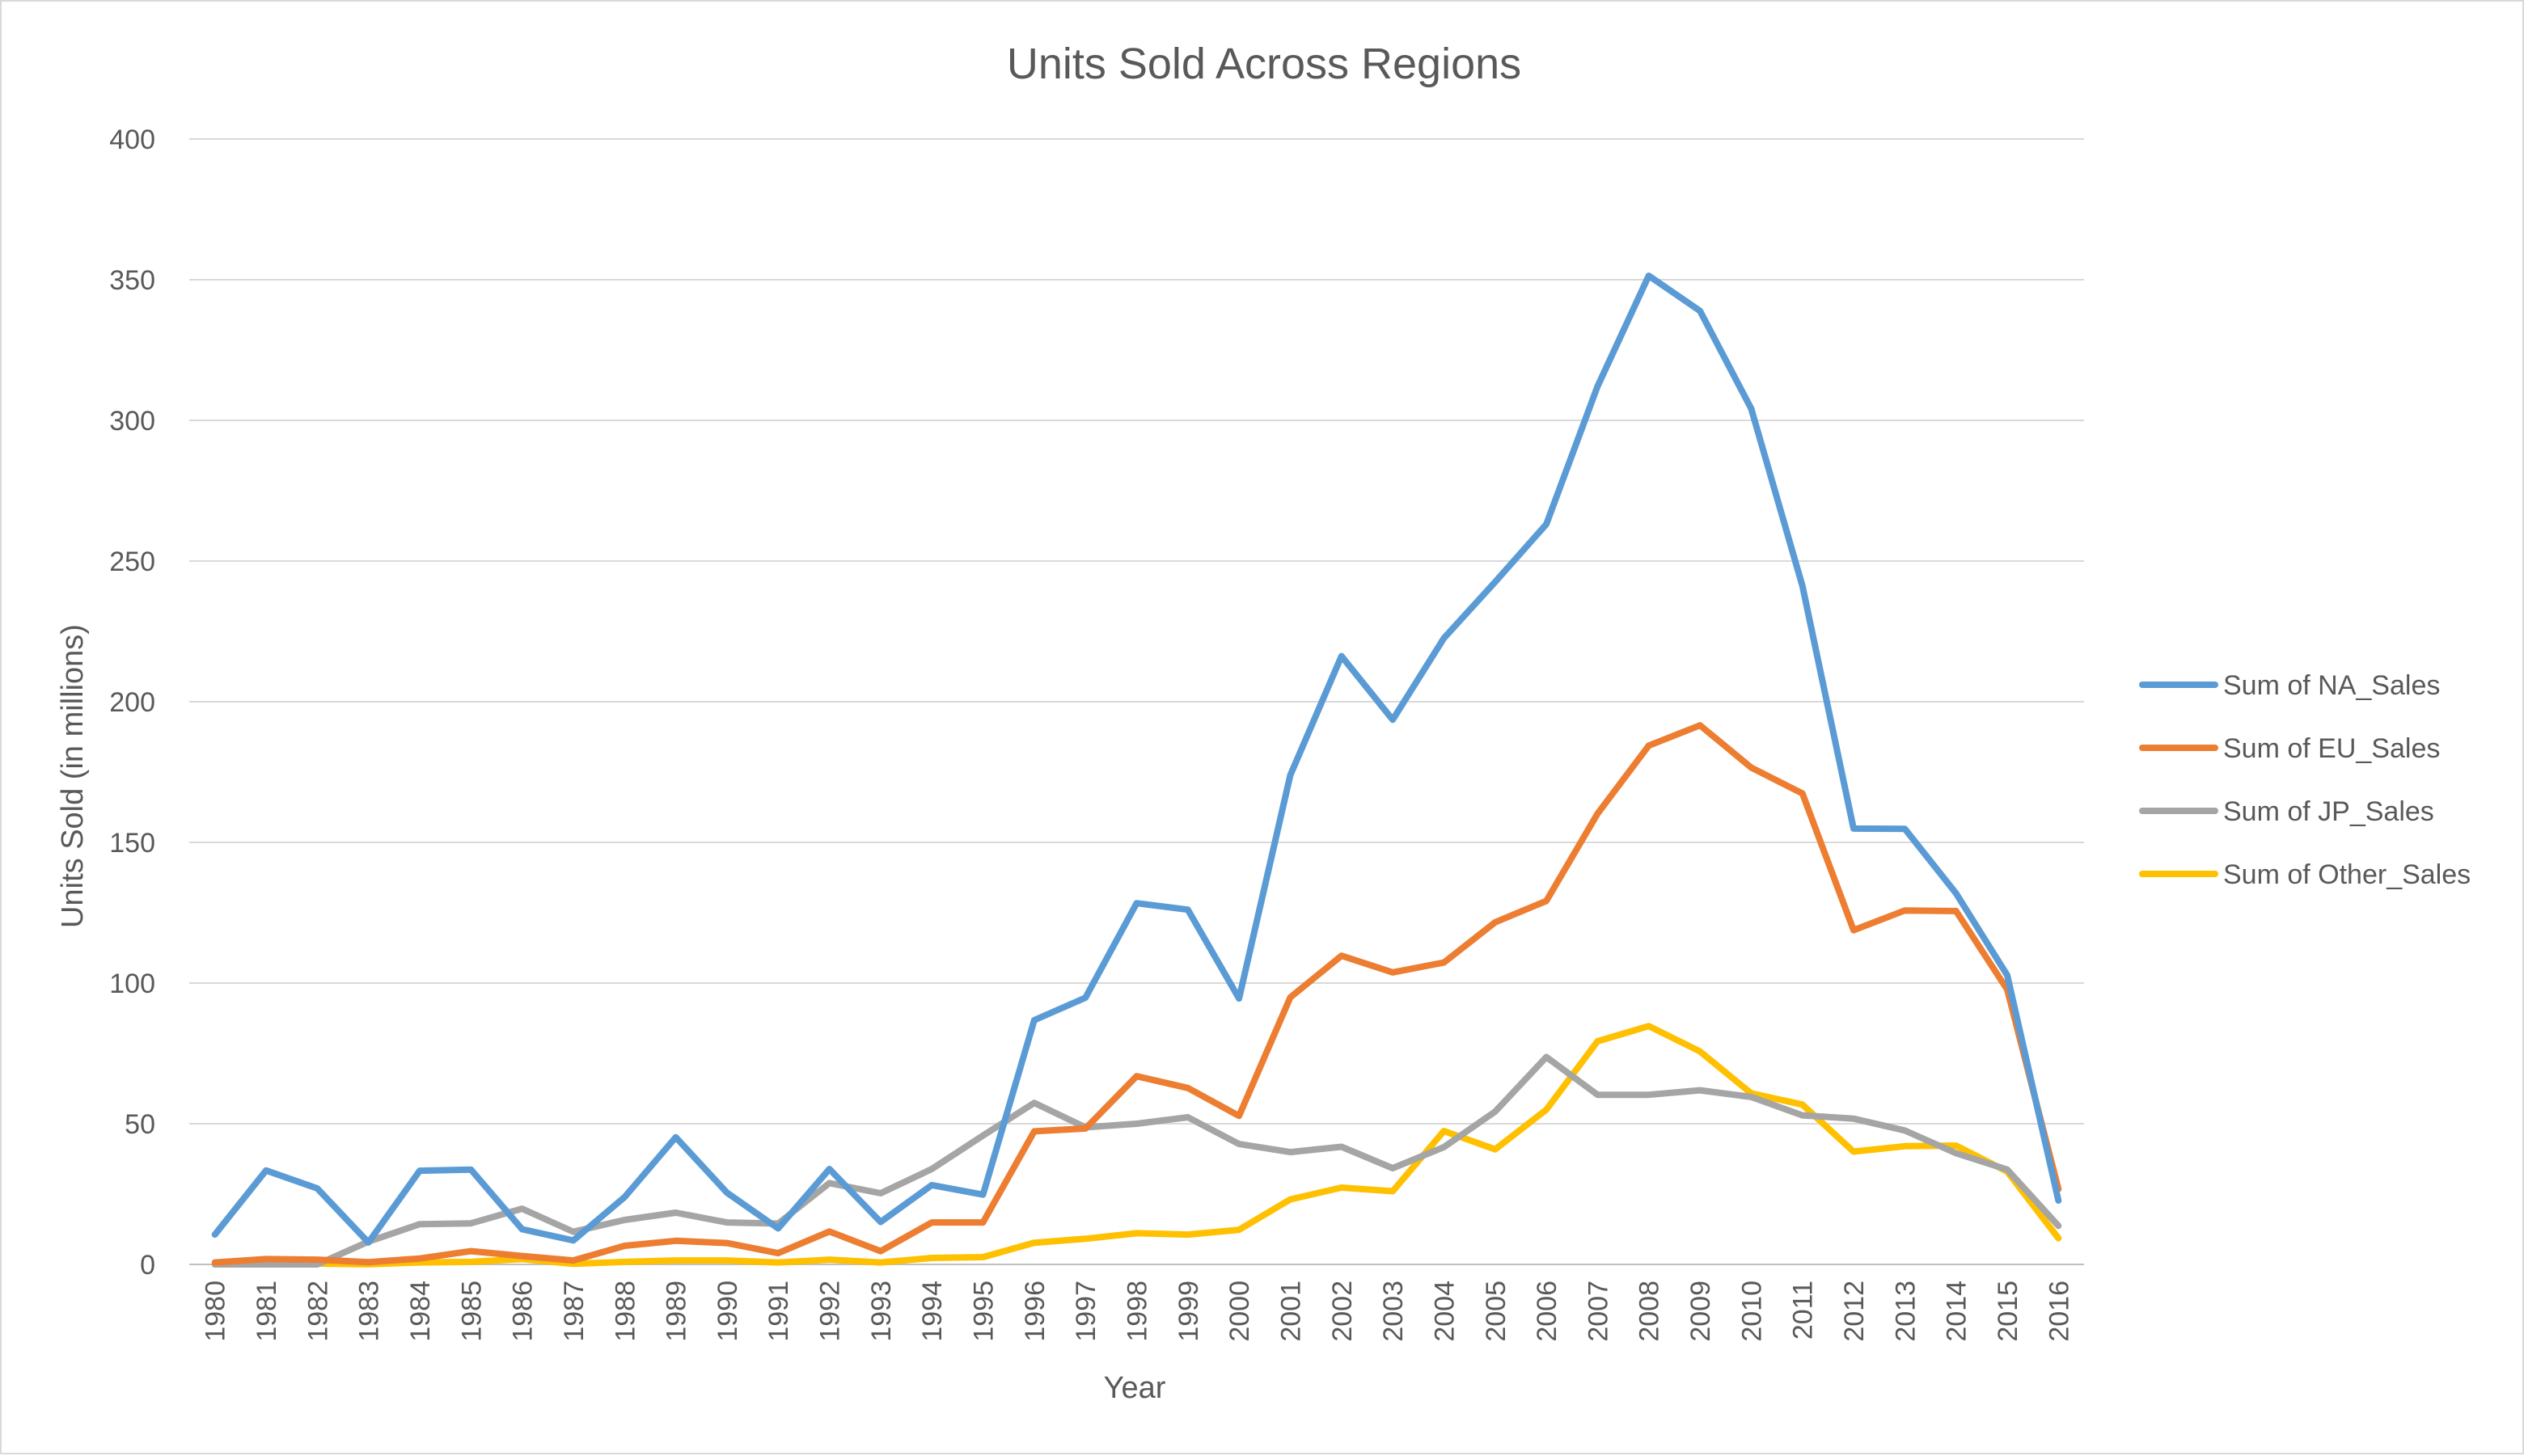 The image size is (2524, 1456). Describe the element at coordinates (830, 1311) in the screenshot. I see `x-tick-label: 1992` at that location.